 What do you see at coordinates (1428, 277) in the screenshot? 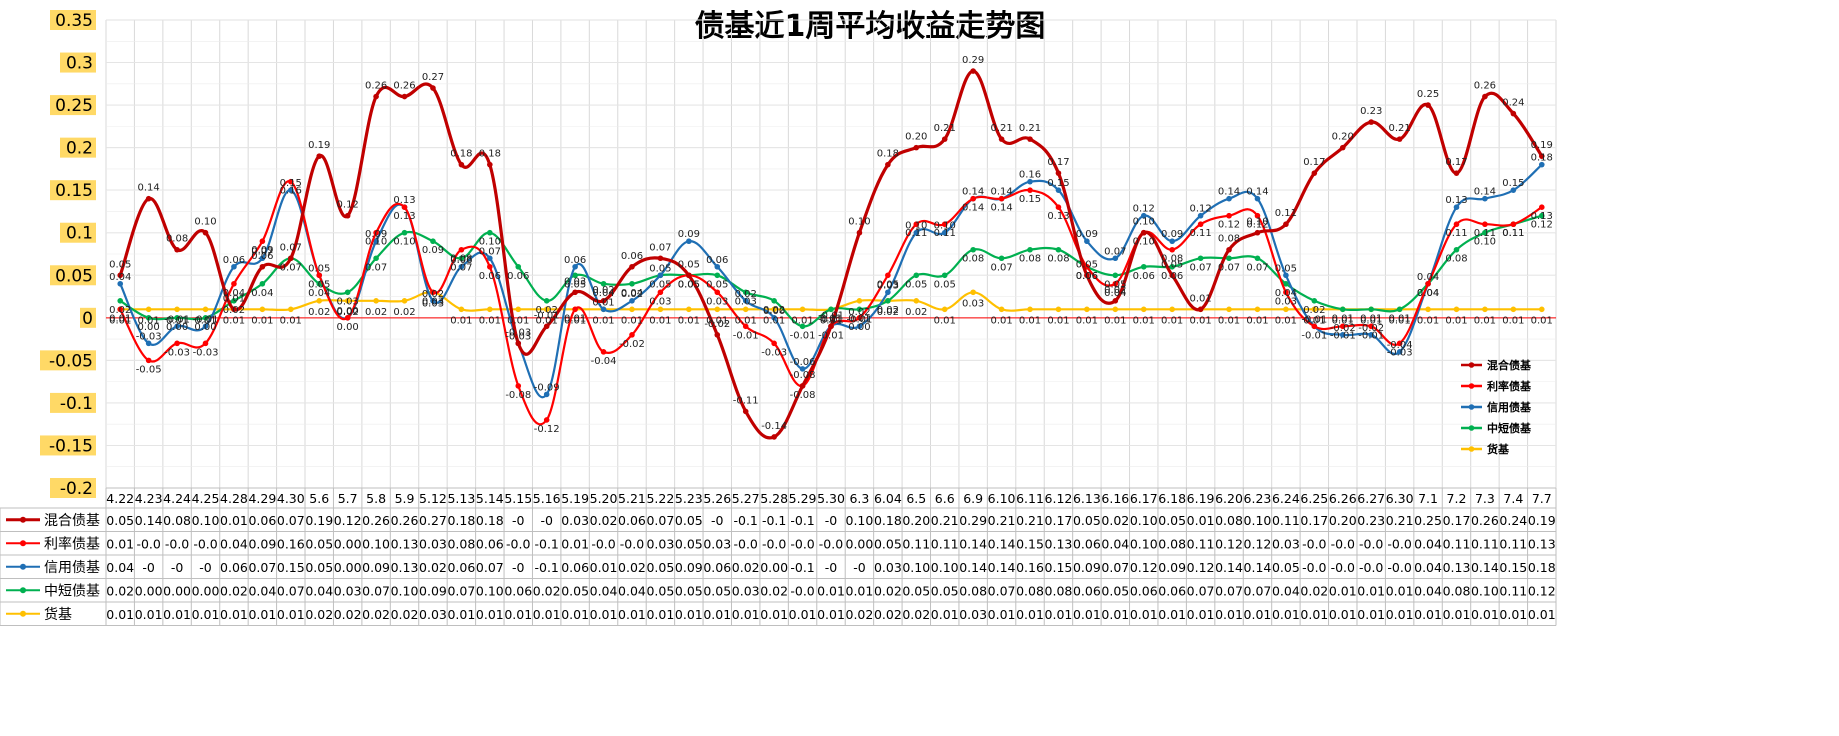
I see `data-label: 0.04` at bounding box center [1428, 277].